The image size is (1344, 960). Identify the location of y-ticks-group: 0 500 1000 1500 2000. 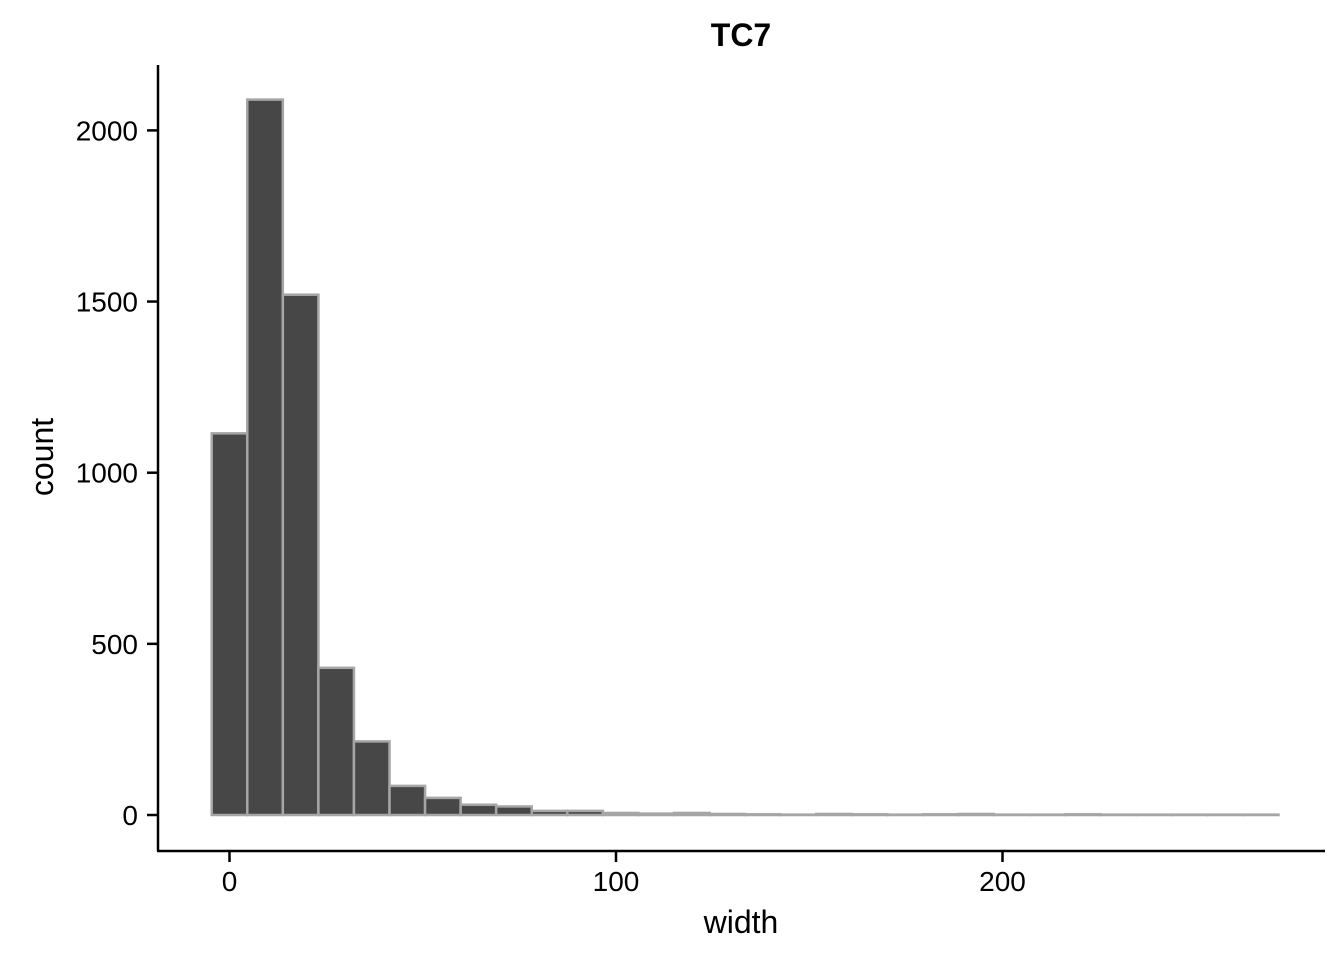
(117, 473).